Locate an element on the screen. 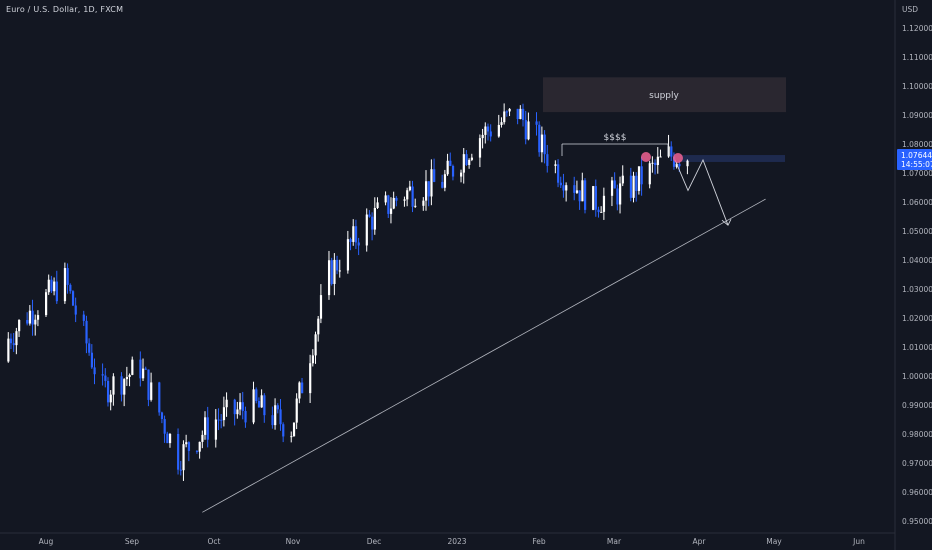 This screenshot has height=550, width=932. time-tick-label: Dec is located at coordinates (374, 541).